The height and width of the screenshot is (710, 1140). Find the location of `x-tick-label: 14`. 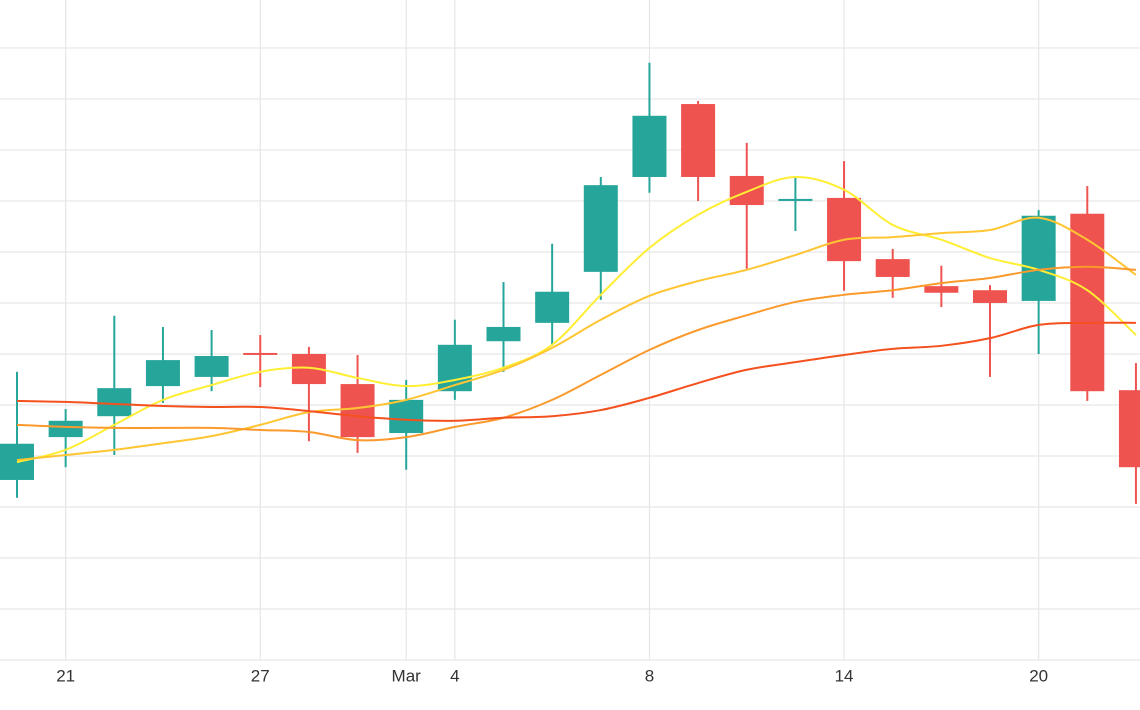

x-tick-label: 14 is located at coordinates (844, 675).